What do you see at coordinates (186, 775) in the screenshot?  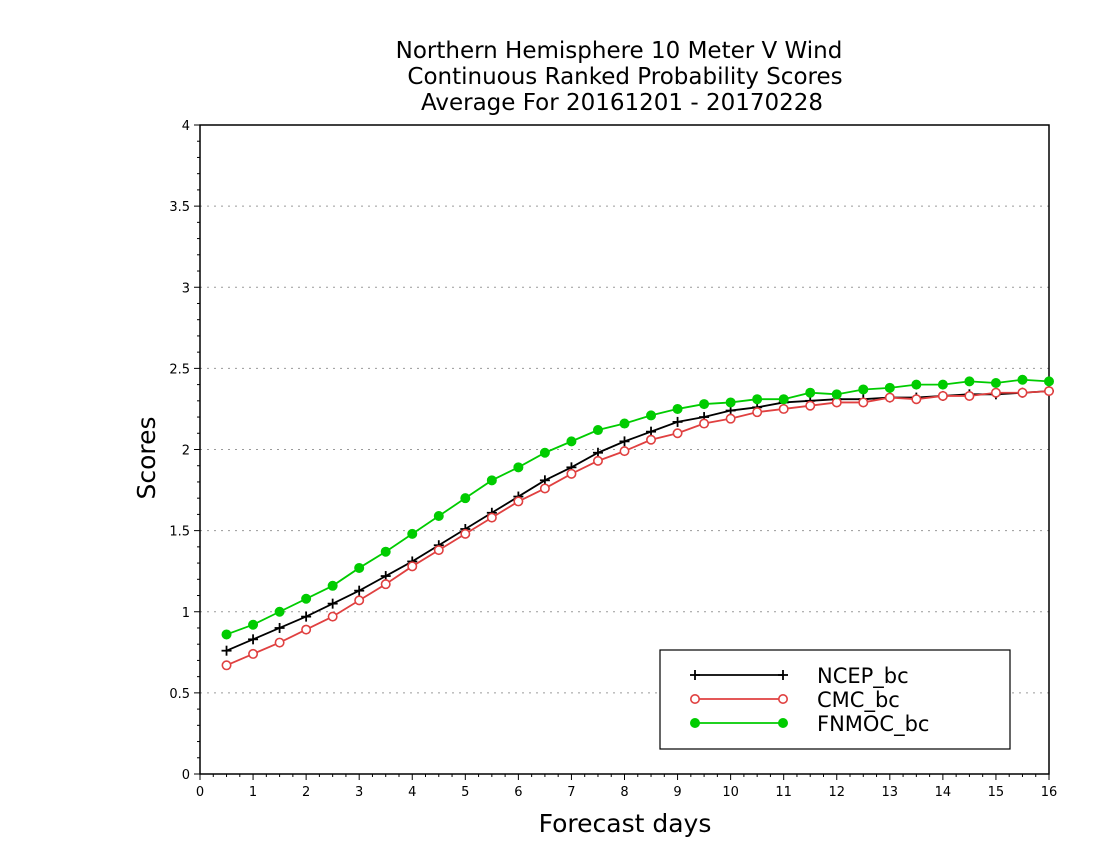 I see `y-tick-label-0: 0` at bounding box center [186, 775].